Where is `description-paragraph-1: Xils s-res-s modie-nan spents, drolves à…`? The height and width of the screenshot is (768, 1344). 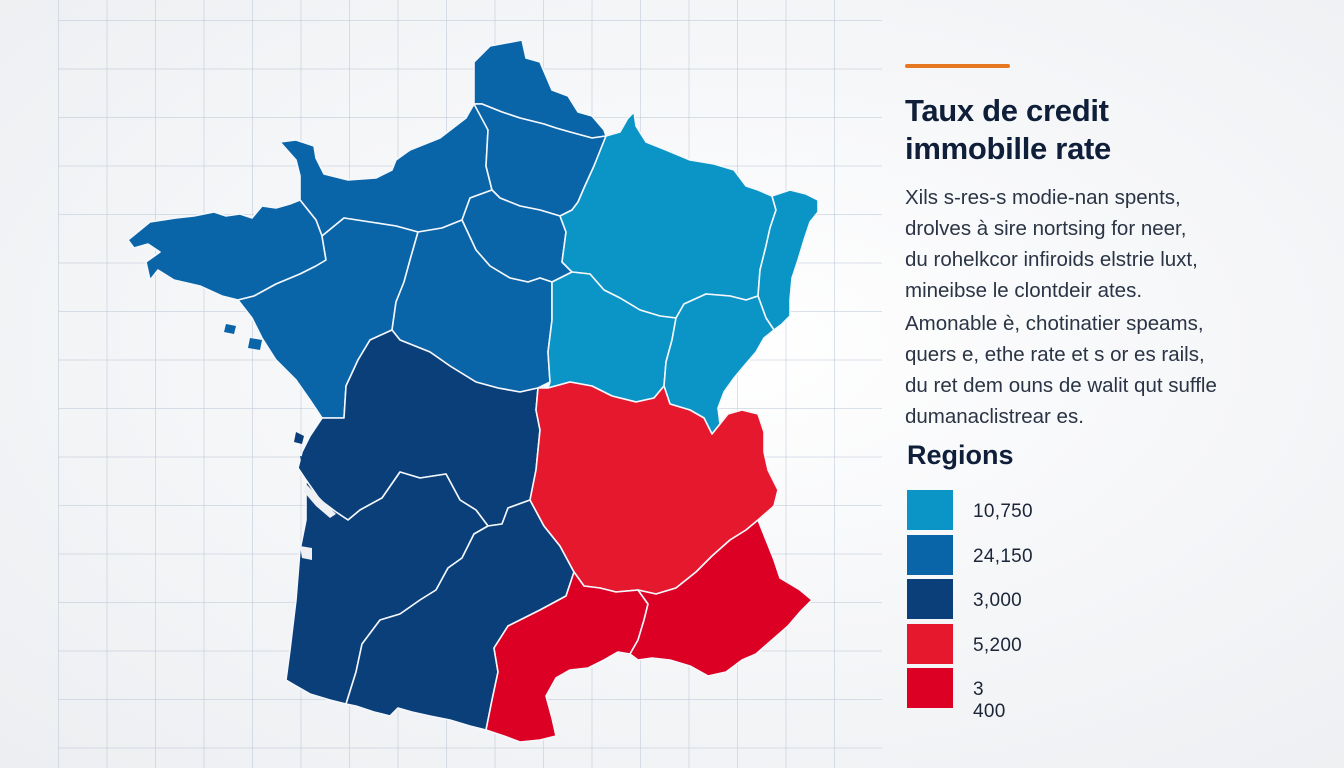 description-paragraph-1: Xils s-res-s modie-nan spents, drolves à… is located at coordinates (1105, 244).